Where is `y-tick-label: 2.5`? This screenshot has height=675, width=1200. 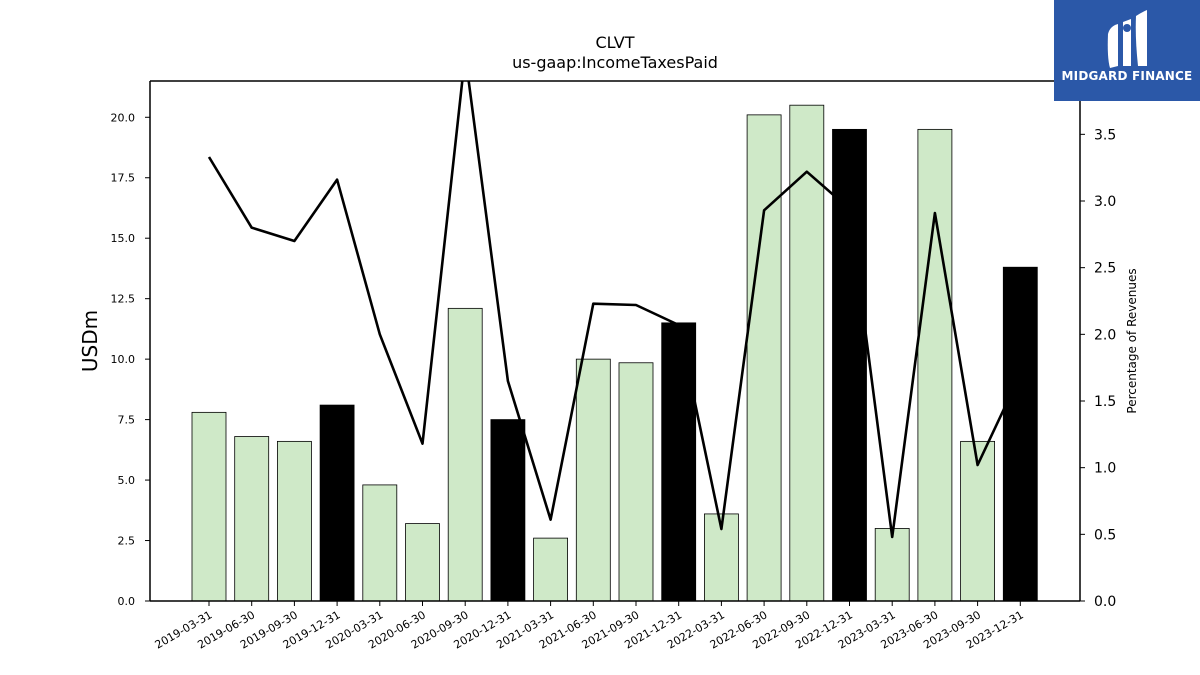 y-tick-label: 2.5 is located at coordinates (127, 541).